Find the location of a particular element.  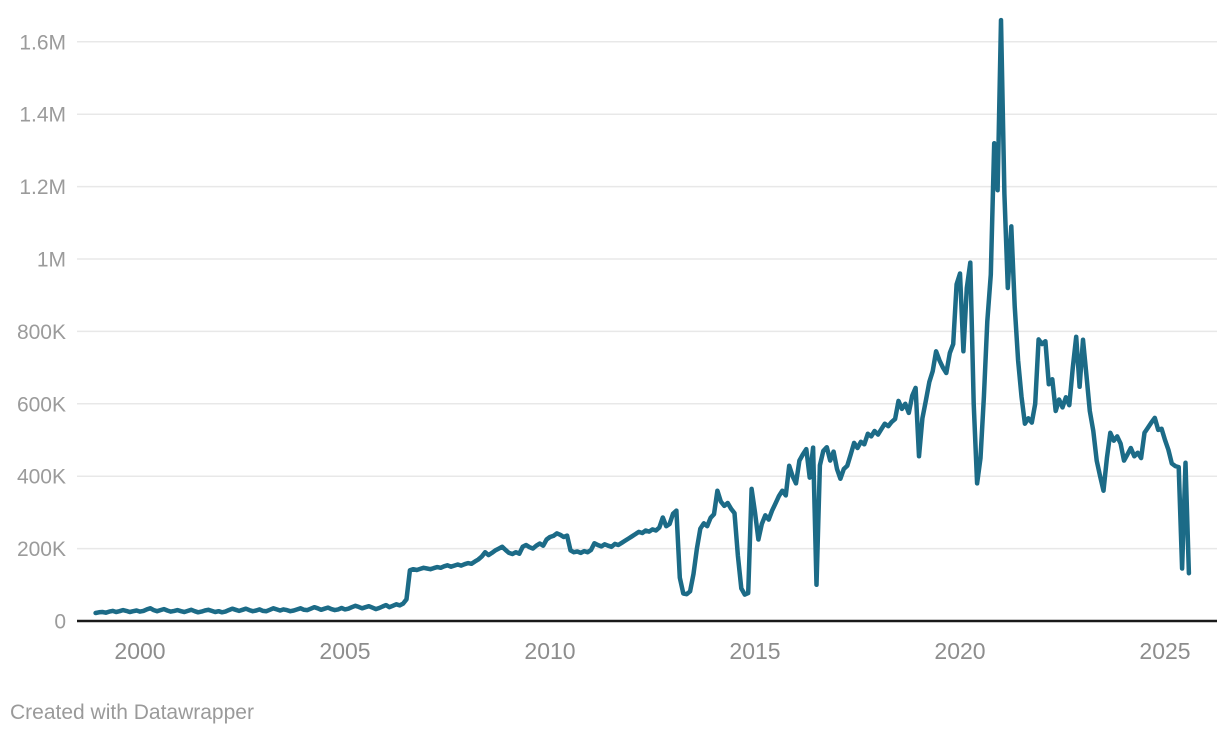

y-tick-label: 1M is located at coordinates (51, 260).